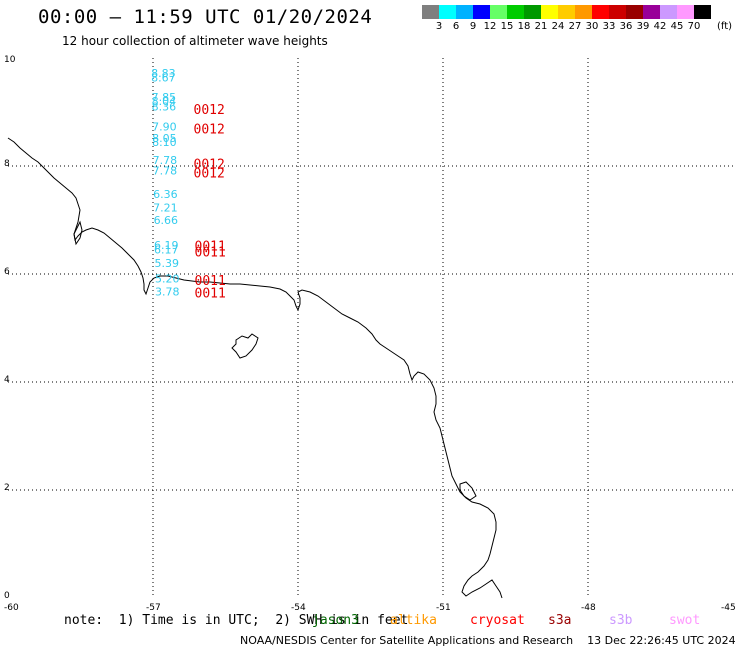 The width and height of the screenshot is (740, 650). Describe the element at coordinates (497, 620) in the screenshot. I see `satellite-legend-cryosat: cryosat` at that location.